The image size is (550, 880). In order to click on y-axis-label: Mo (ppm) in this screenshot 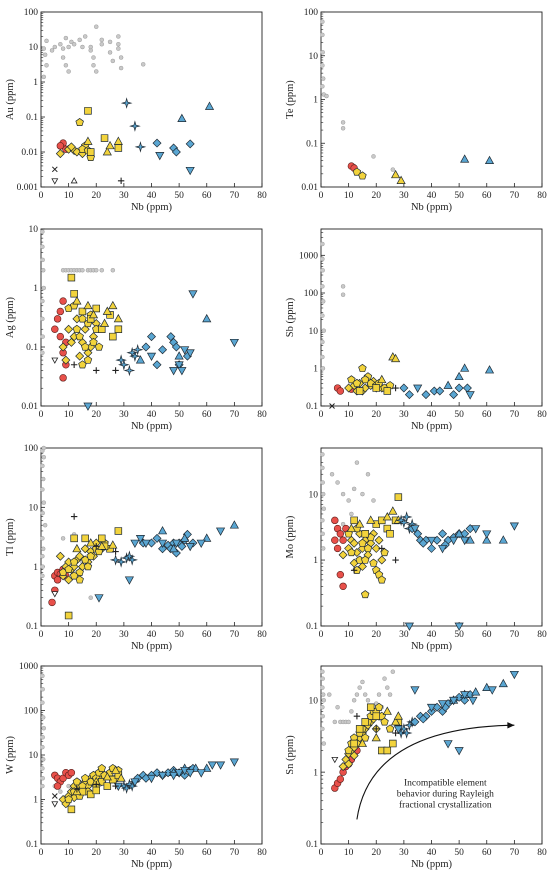, I will do `click(290, 536)`.